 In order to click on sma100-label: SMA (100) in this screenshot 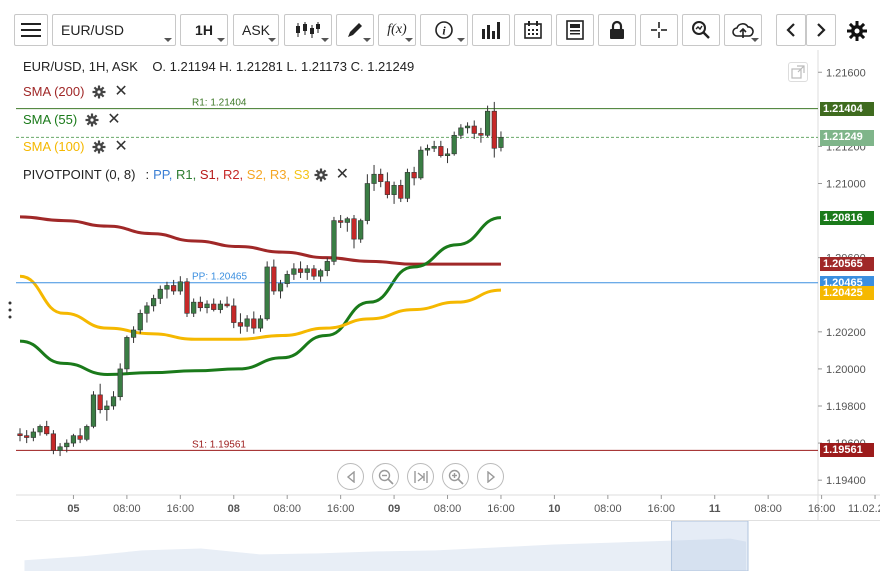, I will do `click(54, 146)`.